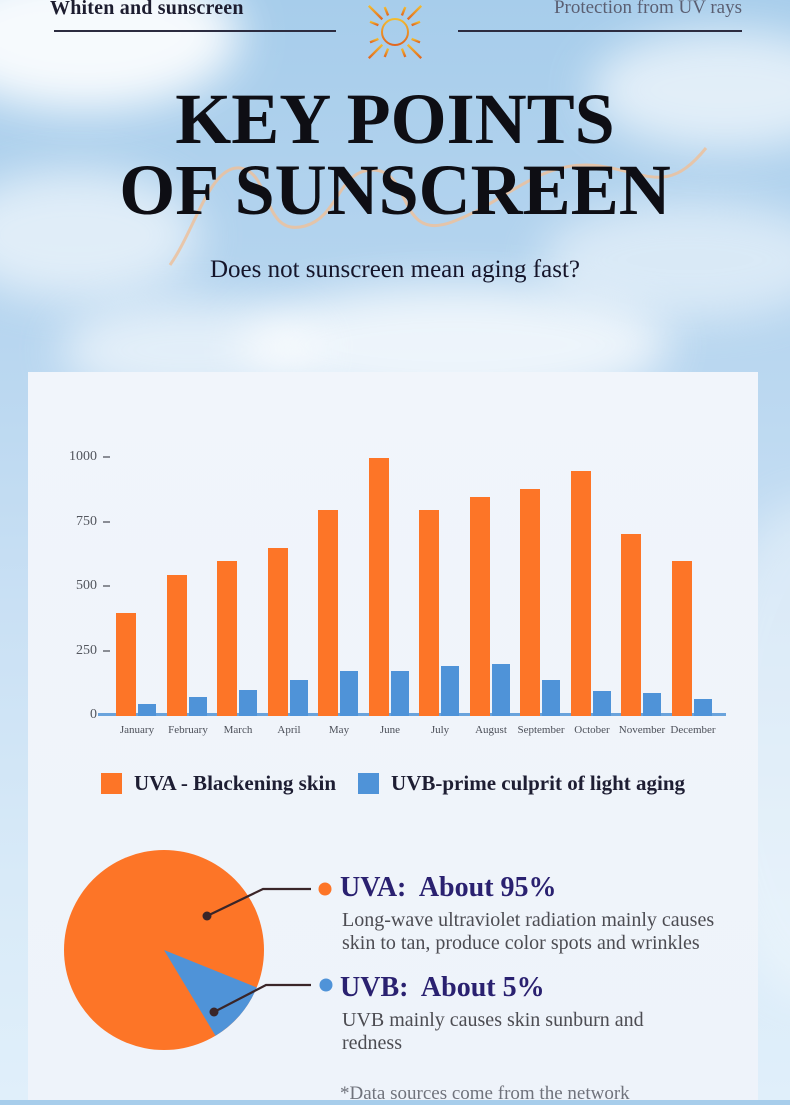 The width and height of the screenshot is (790, 1105). What do you see at coordinates (693, 730) in the screenshot?
I see `month-label-december: December` at bounding box center [693, 730].